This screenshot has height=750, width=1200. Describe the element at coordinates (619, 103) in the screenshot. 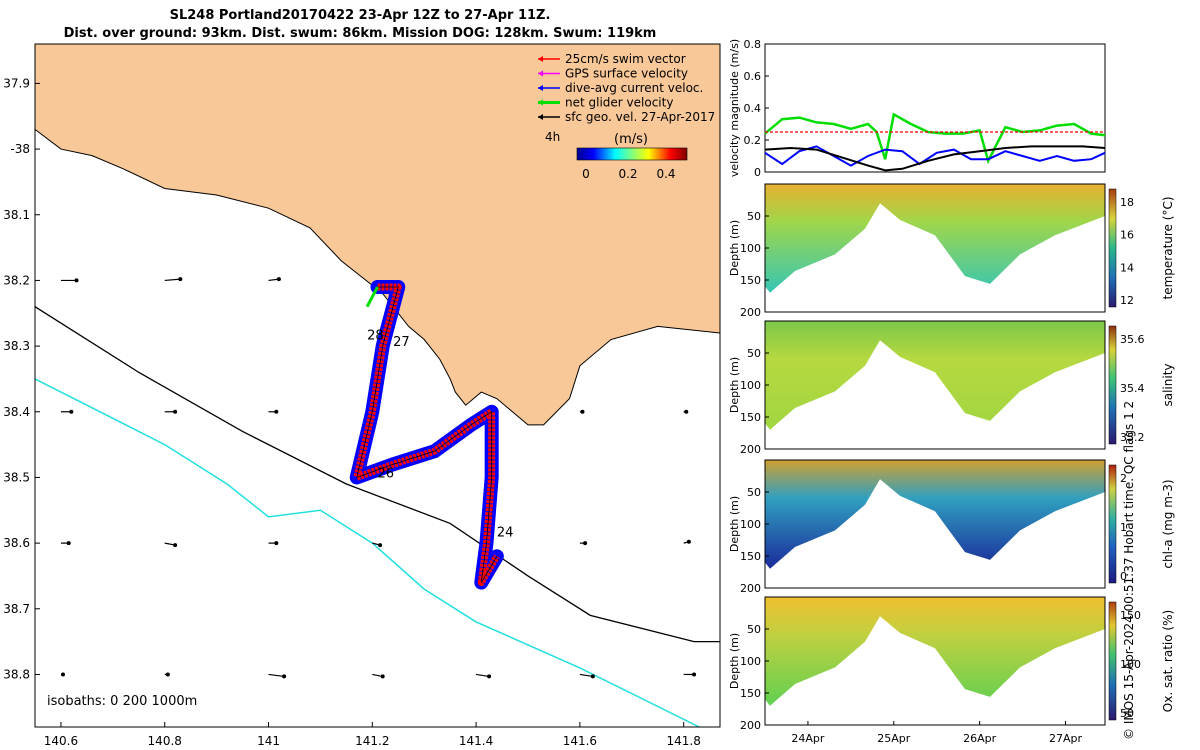

I see `legend-entry: net glider velocity` at that location.